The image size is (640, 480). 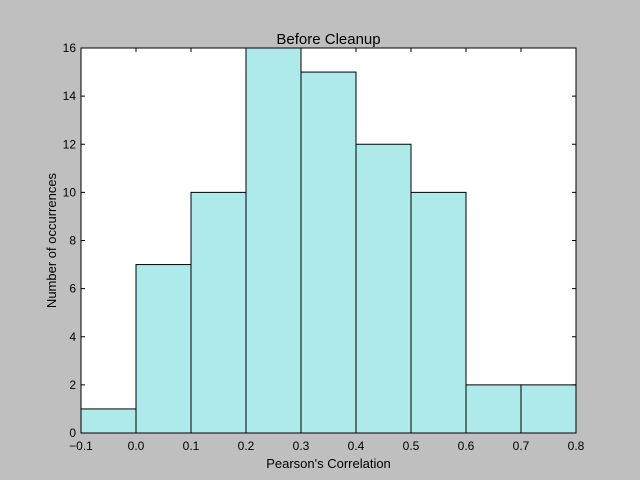 I want to click on y-tick-label: 10, so click(x=70, y=192).